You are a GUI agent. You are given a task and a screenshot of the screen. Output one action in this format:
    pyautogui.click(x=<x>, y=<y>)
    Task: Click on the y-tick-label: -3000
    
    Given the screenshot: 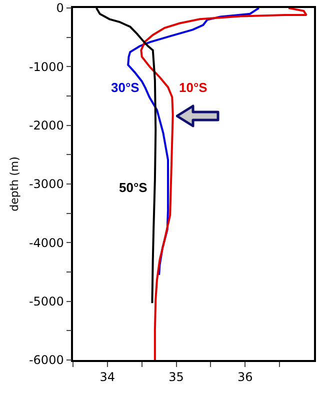 What is the action you would take?
    pyautogui.click(x=46, y=184)
    